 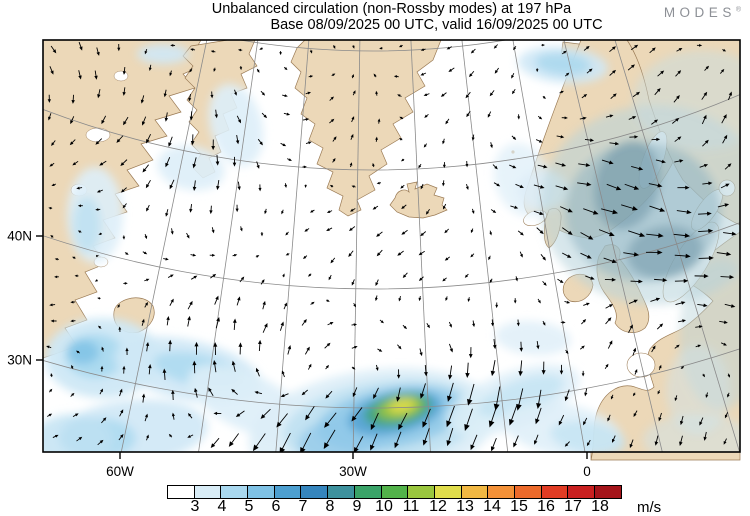 I want to click on land-greenland, so click(x=366, y=128).